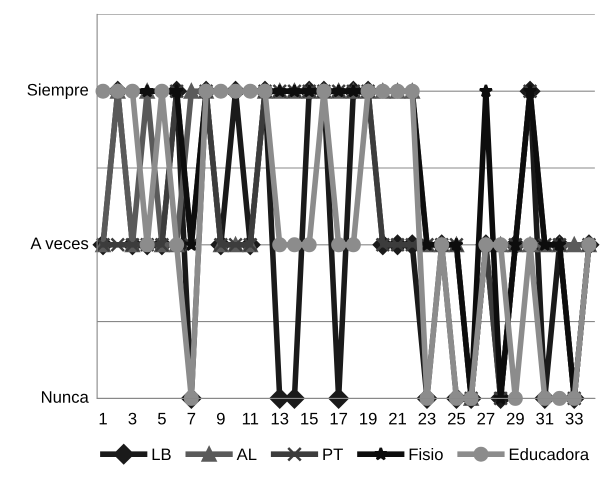 The height and width of the screenshot is (480, 607). Describe the element at coordinates (161, 454) in the screenshot. I see `legend-label: LB` at that location.